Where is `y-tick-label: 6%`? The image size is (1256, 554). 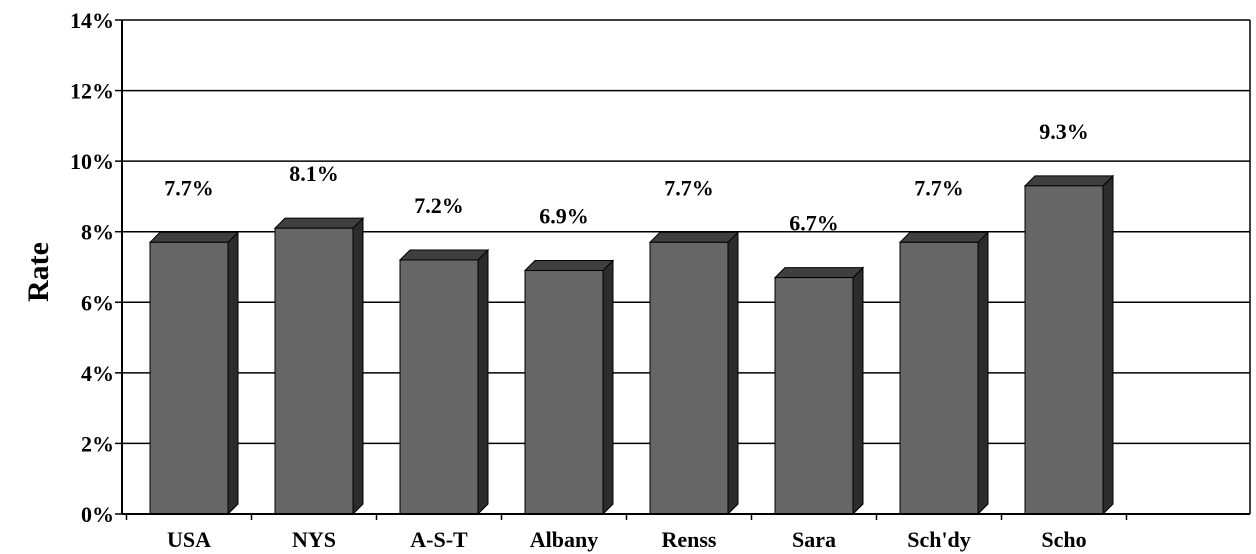 y-tick-label: 6% is located at coordinates (97, 302).